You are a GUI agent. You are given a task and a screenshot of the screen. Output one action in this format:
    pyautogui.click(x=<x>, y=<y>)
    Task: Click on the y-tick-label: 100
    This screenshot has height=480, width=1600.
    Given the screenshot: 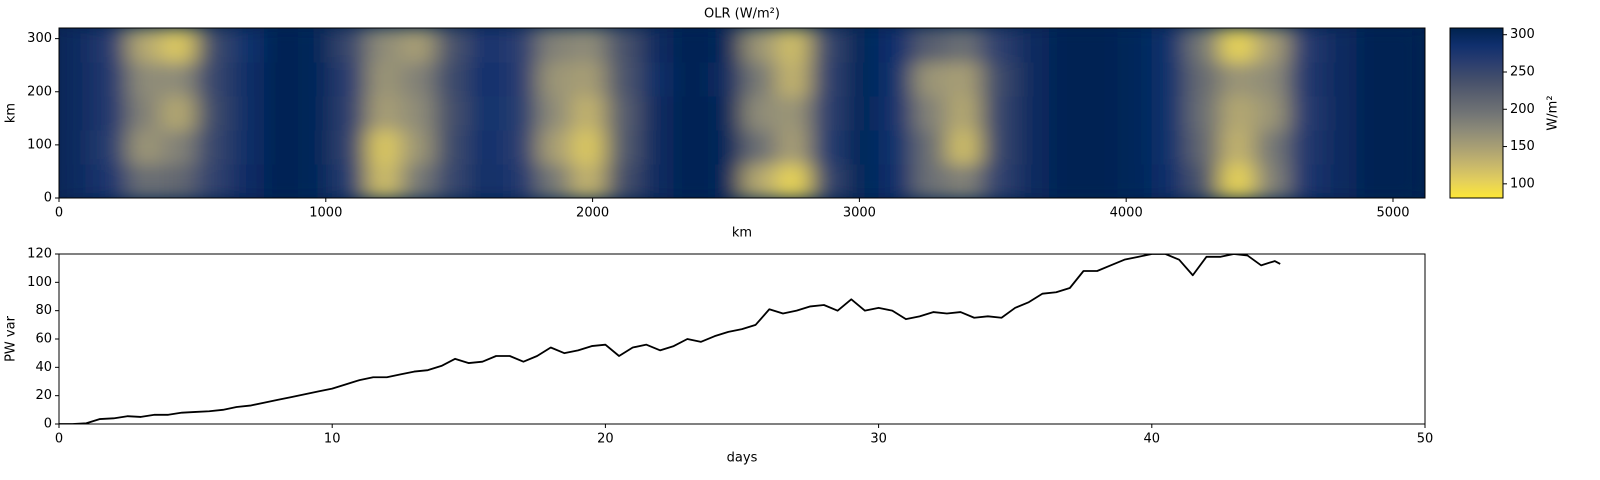 What is the action you would take?
    pyautogui.click(x=39, y=144)
    